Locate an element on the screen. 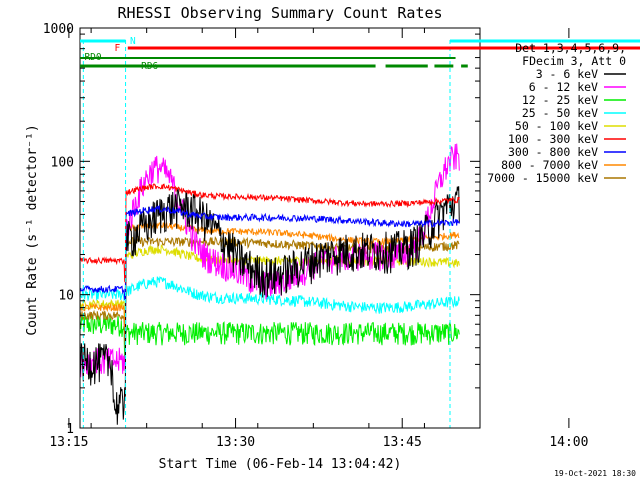 This screenshot has height=480, width=640. flag-bars: NF RD0 RD6 is located at coordinates (360, 54).